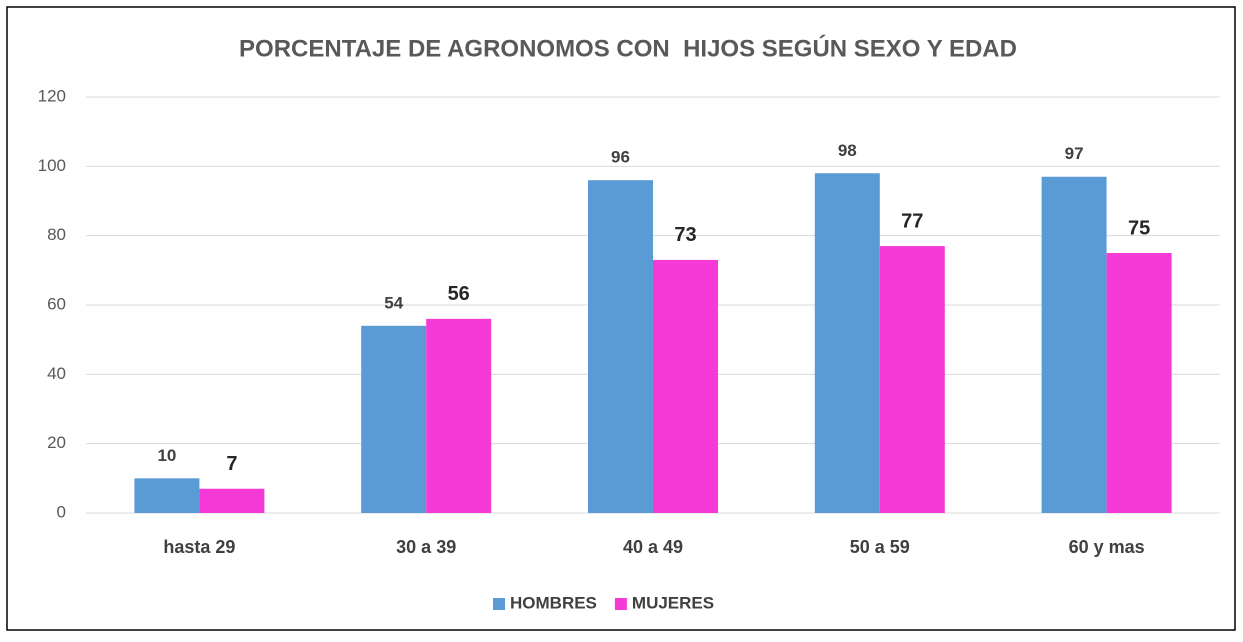 Image resolution: width=1243 pixels, height=642 pixels. I want to click on value-label: 96, so click(620, 157).